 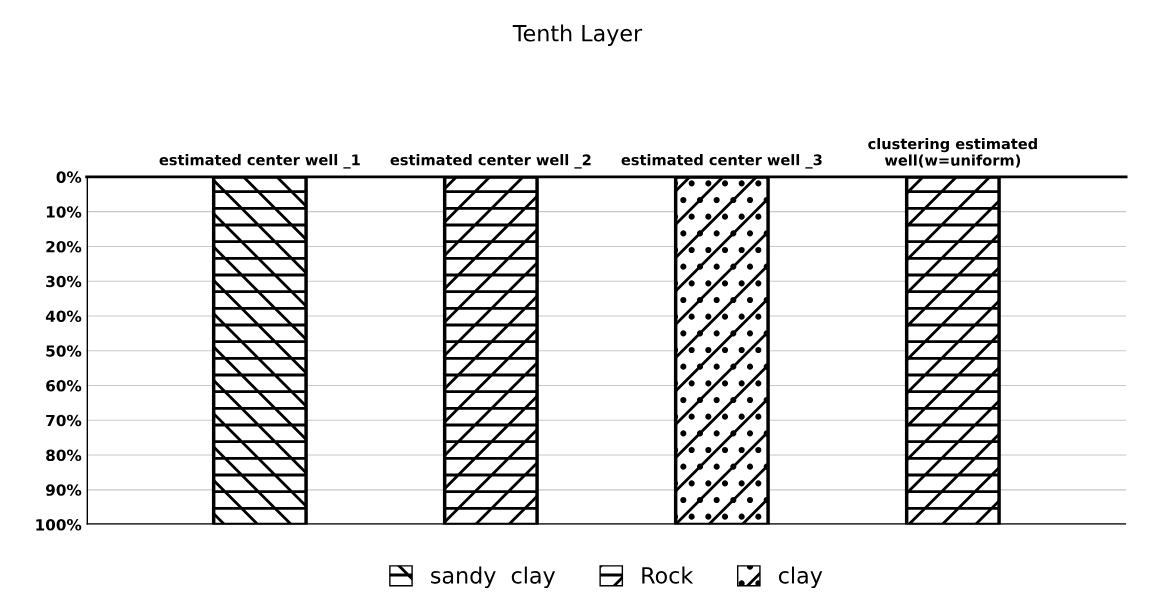 I want to click on y-tick-label: 80%, so click(x=64, y=455).